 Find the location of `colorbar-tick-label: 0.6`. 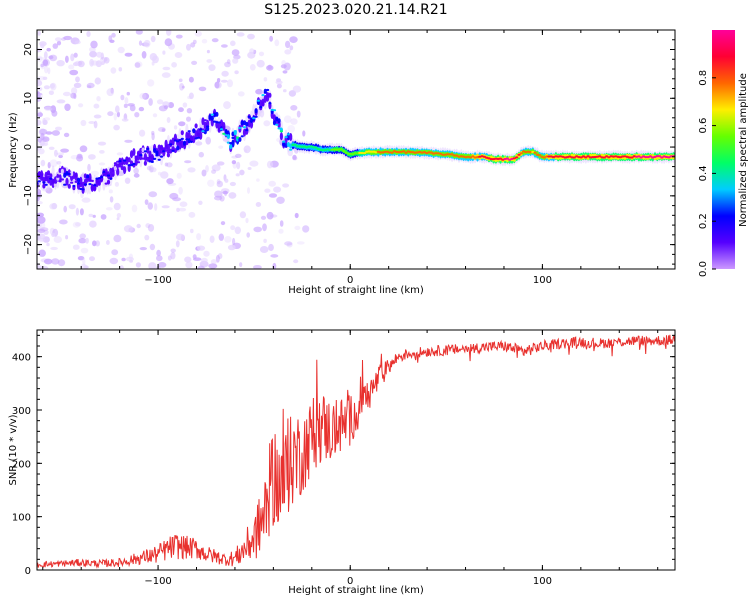

colorbar-tick-label: 0.6 is located at coordinates (703, 126).